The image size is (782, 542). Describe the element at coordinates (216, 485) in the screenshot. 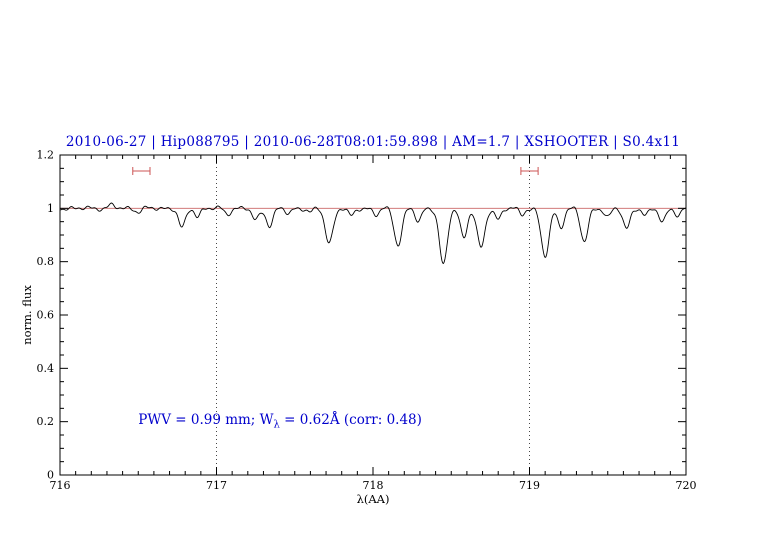

I see `svg-text: 717` at that location.